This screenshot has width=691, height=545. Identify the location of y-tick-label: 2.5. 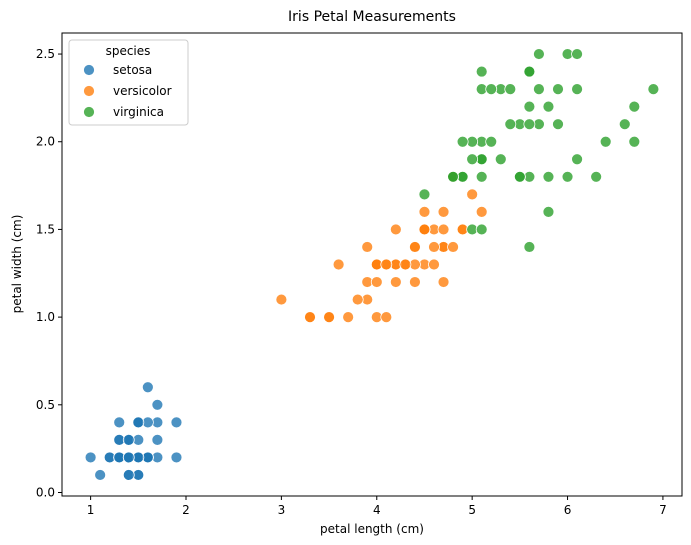
(45, 54).